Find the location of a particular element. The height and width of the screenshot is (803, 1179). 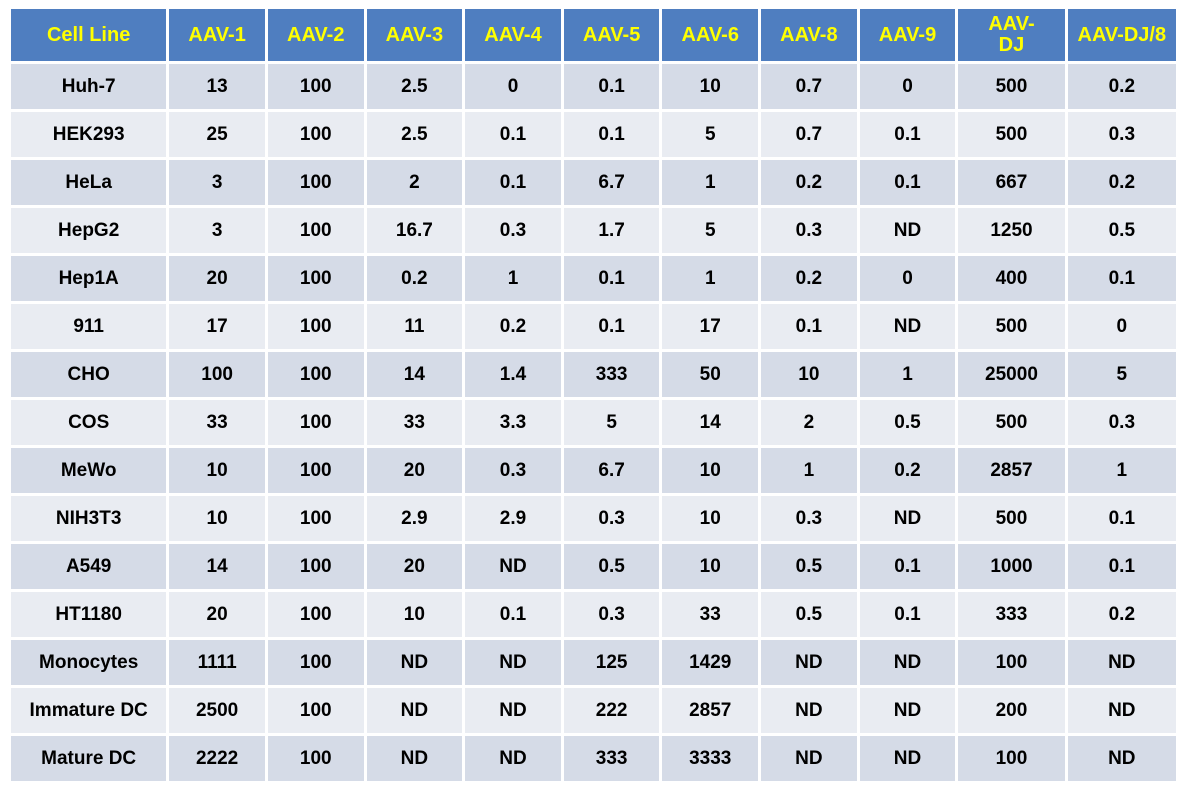

header-cell-aav-2: AAV-2 is located at coordinates (315, 35).